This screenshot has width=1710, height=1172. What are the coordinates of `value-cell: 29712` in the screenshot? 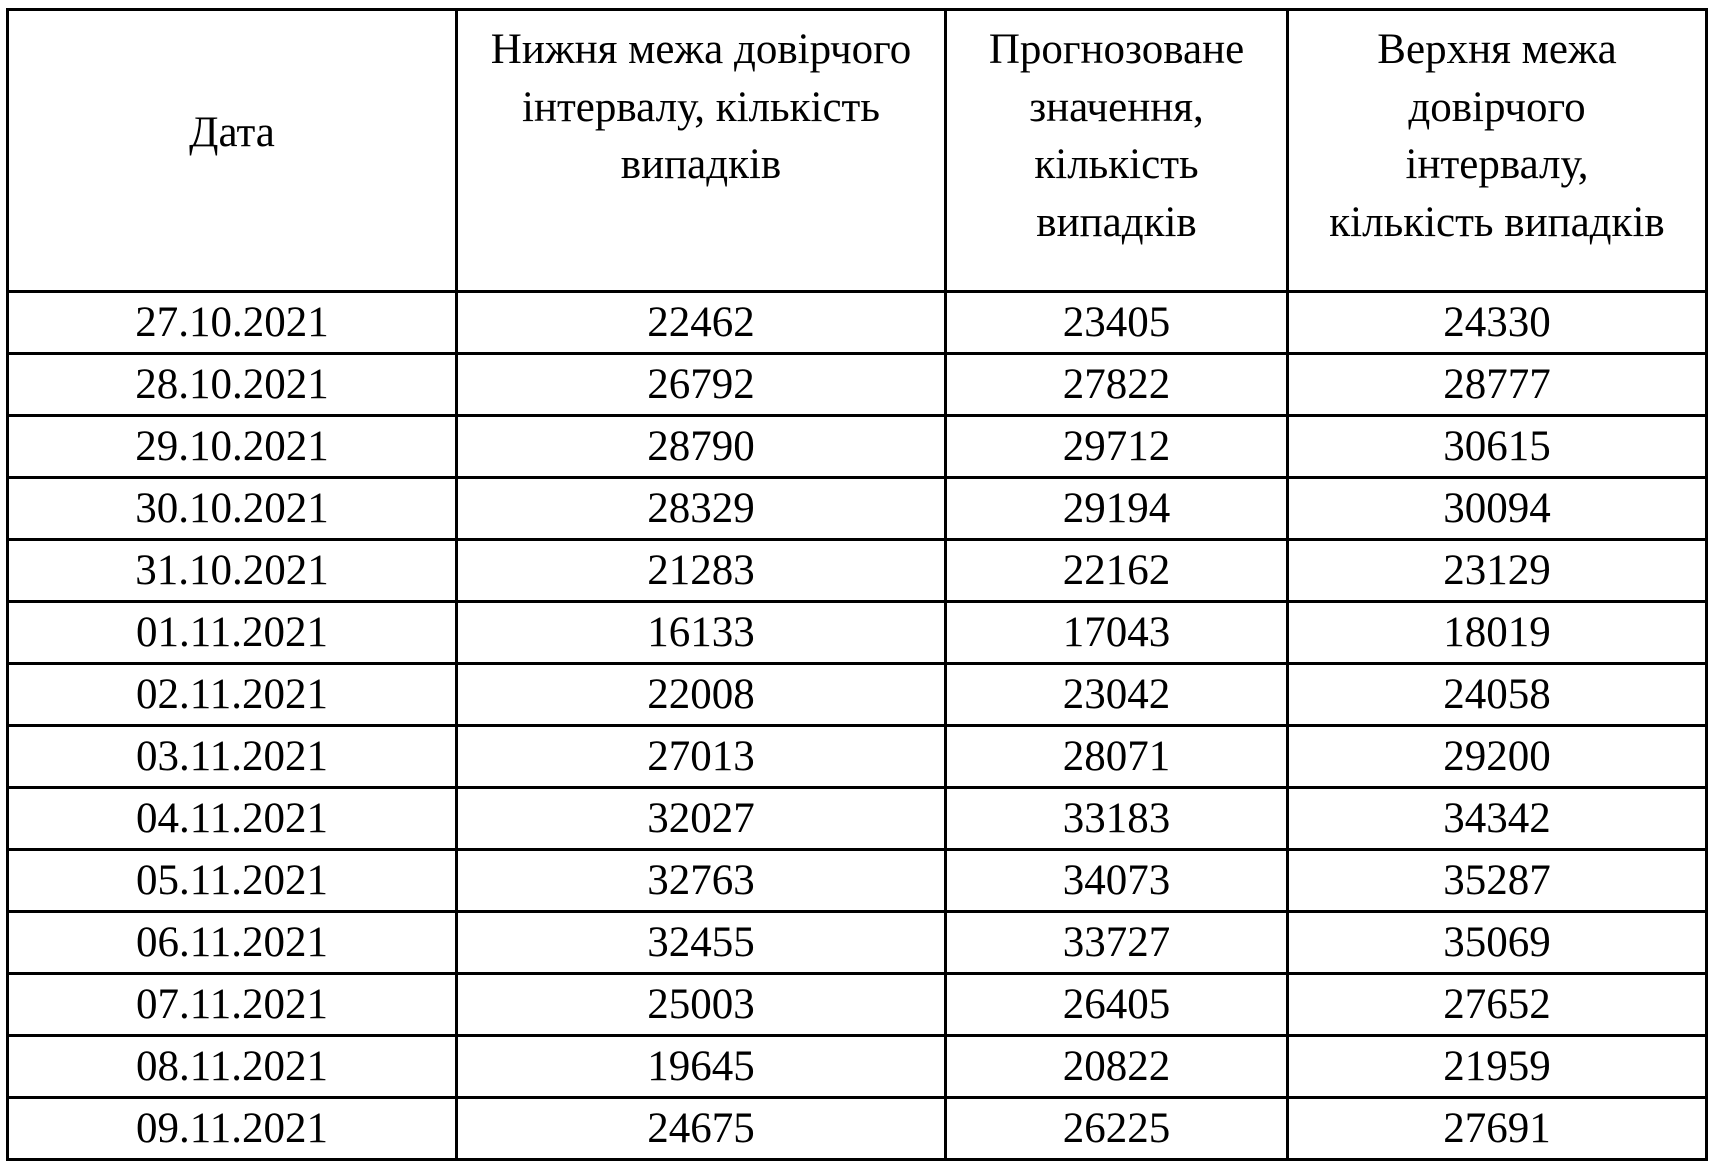 It's located at (1116, 446).